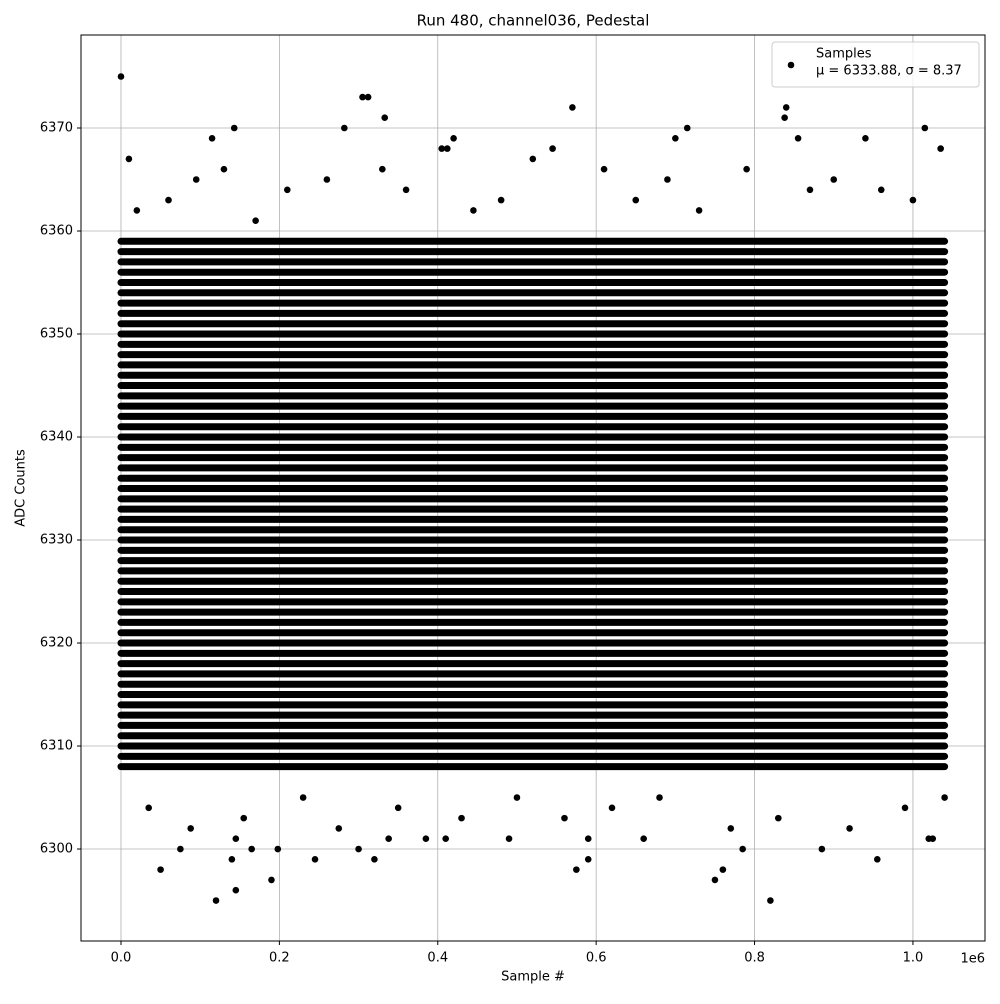  I want to click on x-offset-label: 1e6, so click(972, 959).